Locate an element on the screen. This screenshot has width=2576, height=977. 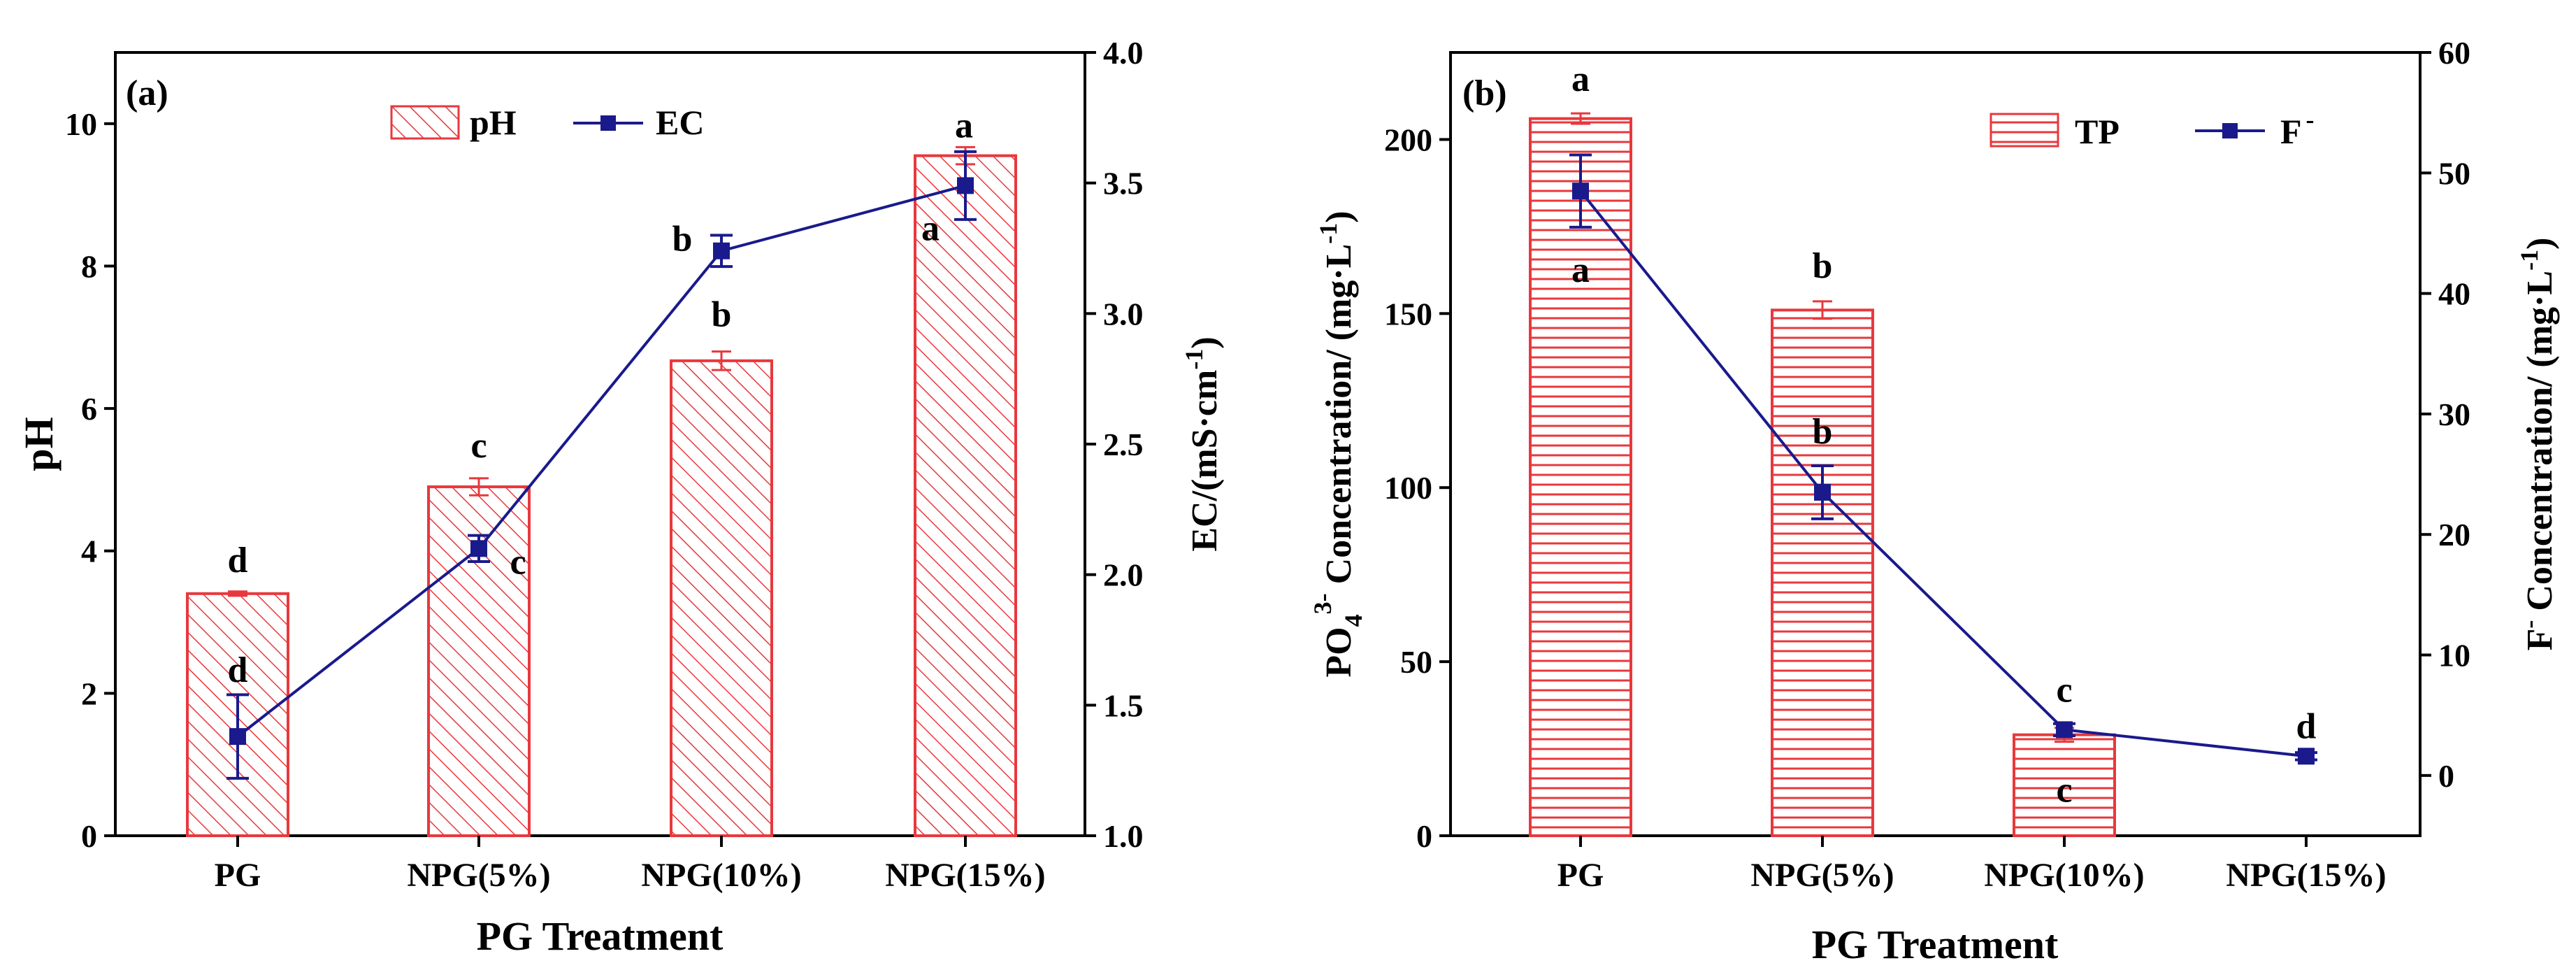
y2-tick-label: 10 is located at coordinates (2454, 655).